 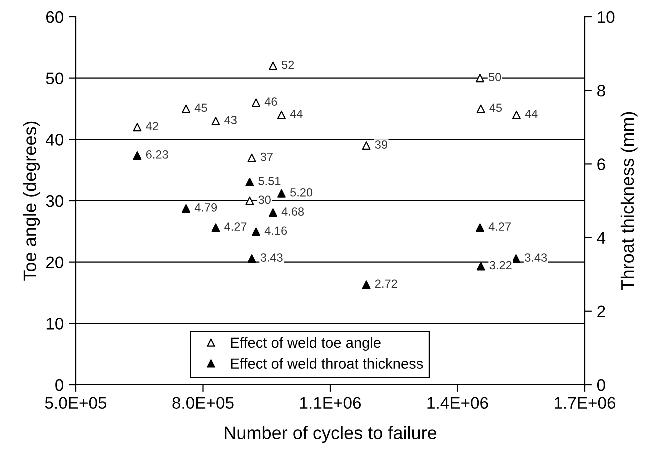 What do you see at coordinates (331, 435) in the screenshot?
I see `x-axis-title: Number of cycles to failure` at bounding box center [331, 435].